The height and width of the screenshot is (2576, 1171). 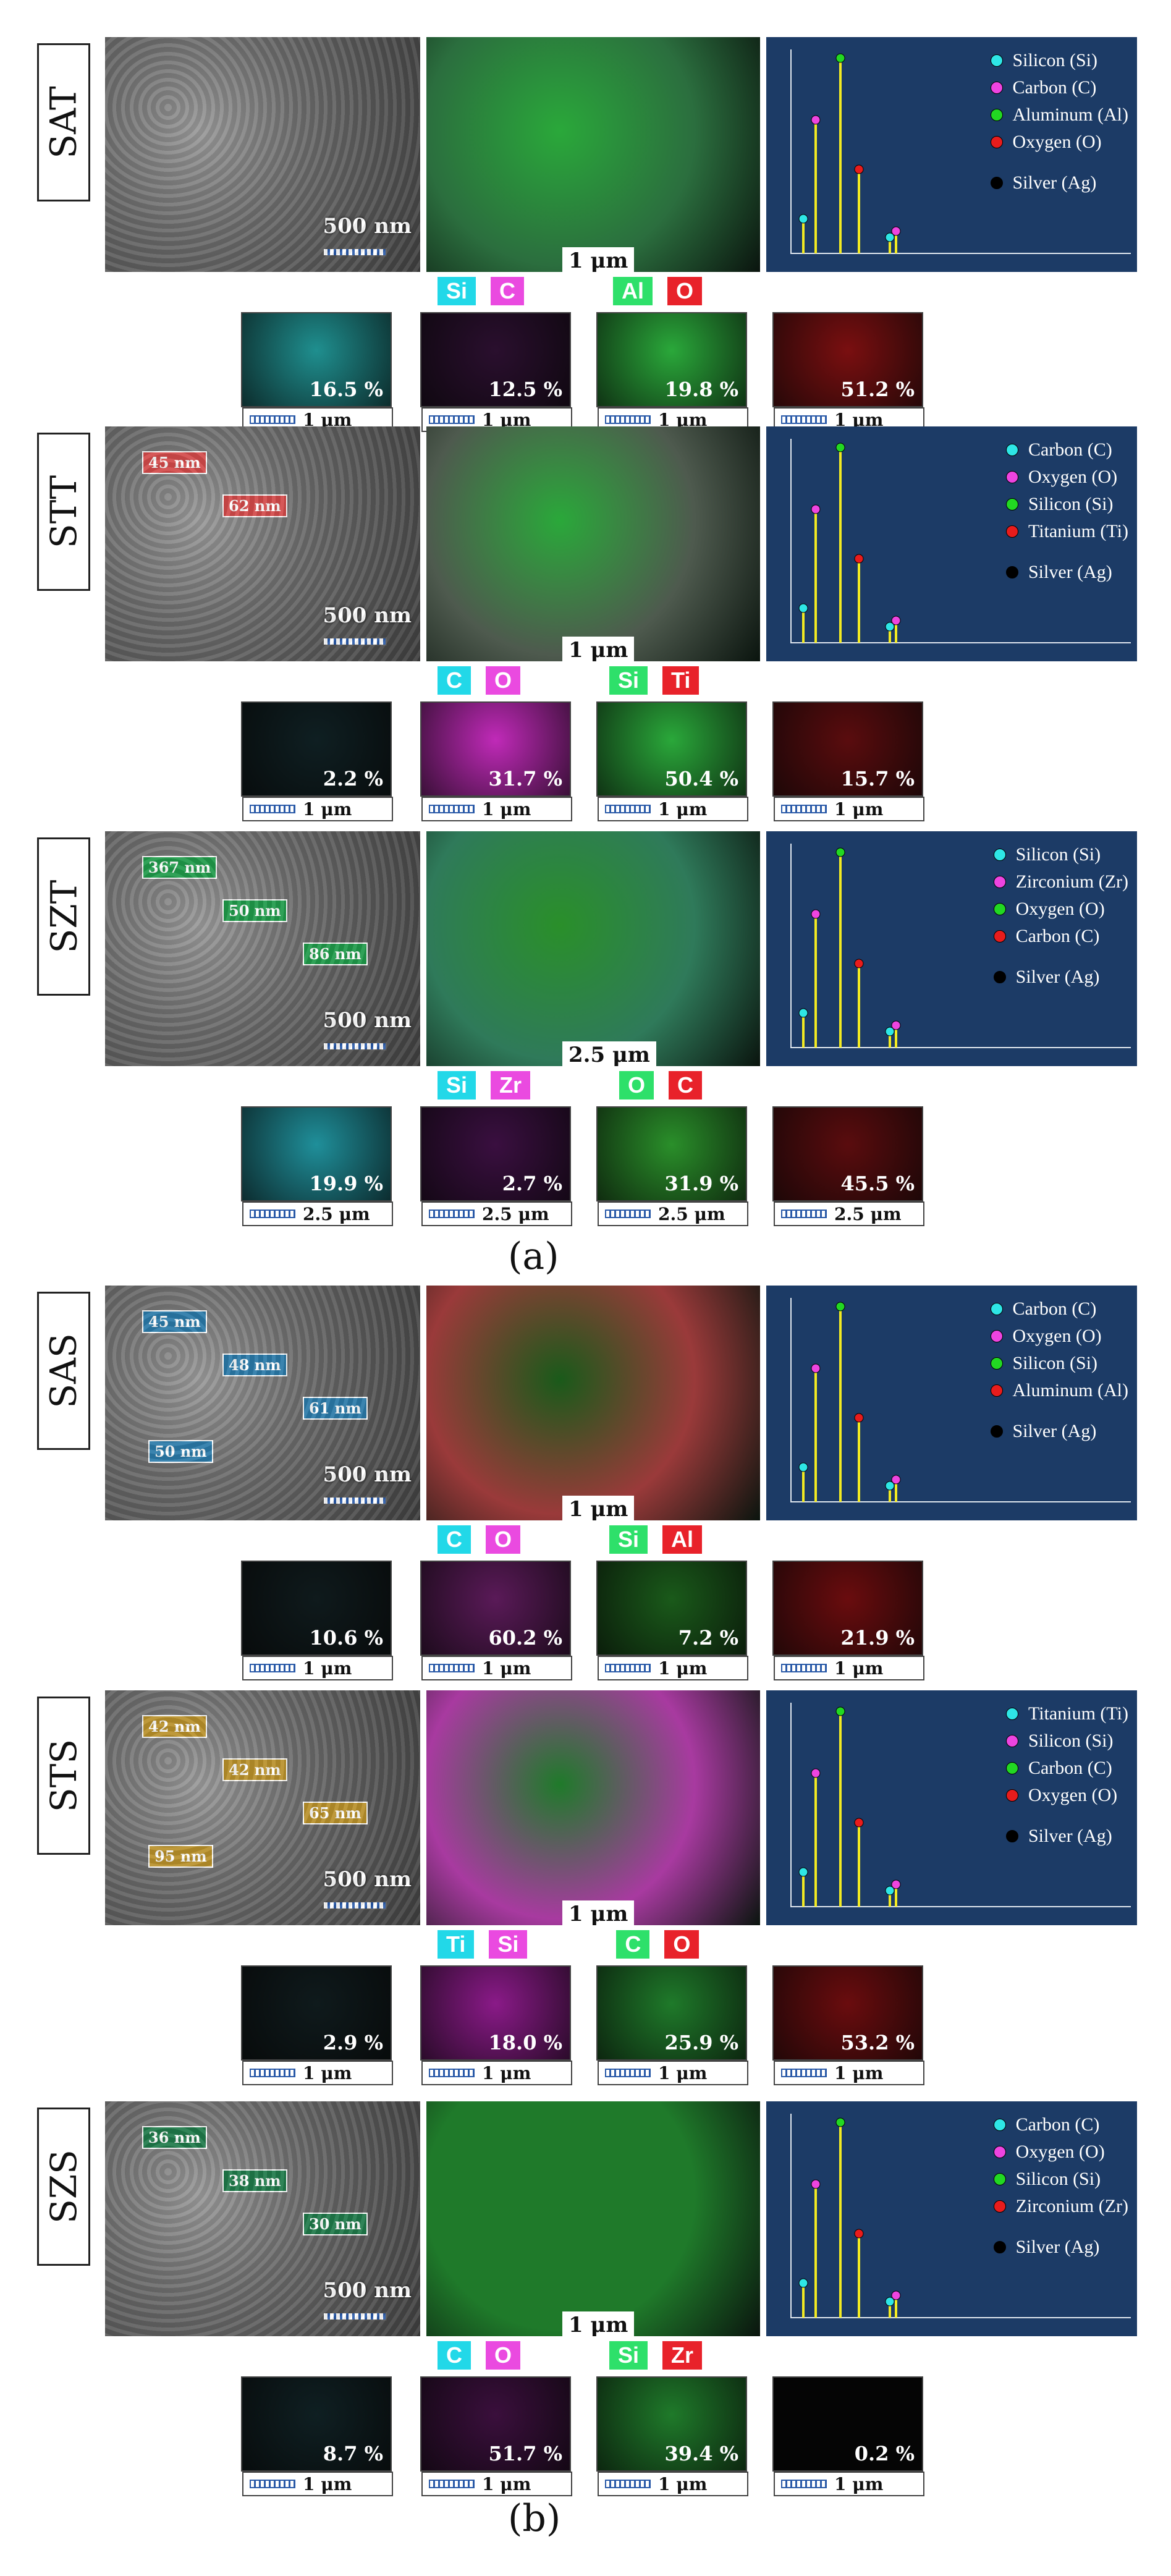 I want to click on element-tags: C O Si Ti, so click(x=568, y=680).